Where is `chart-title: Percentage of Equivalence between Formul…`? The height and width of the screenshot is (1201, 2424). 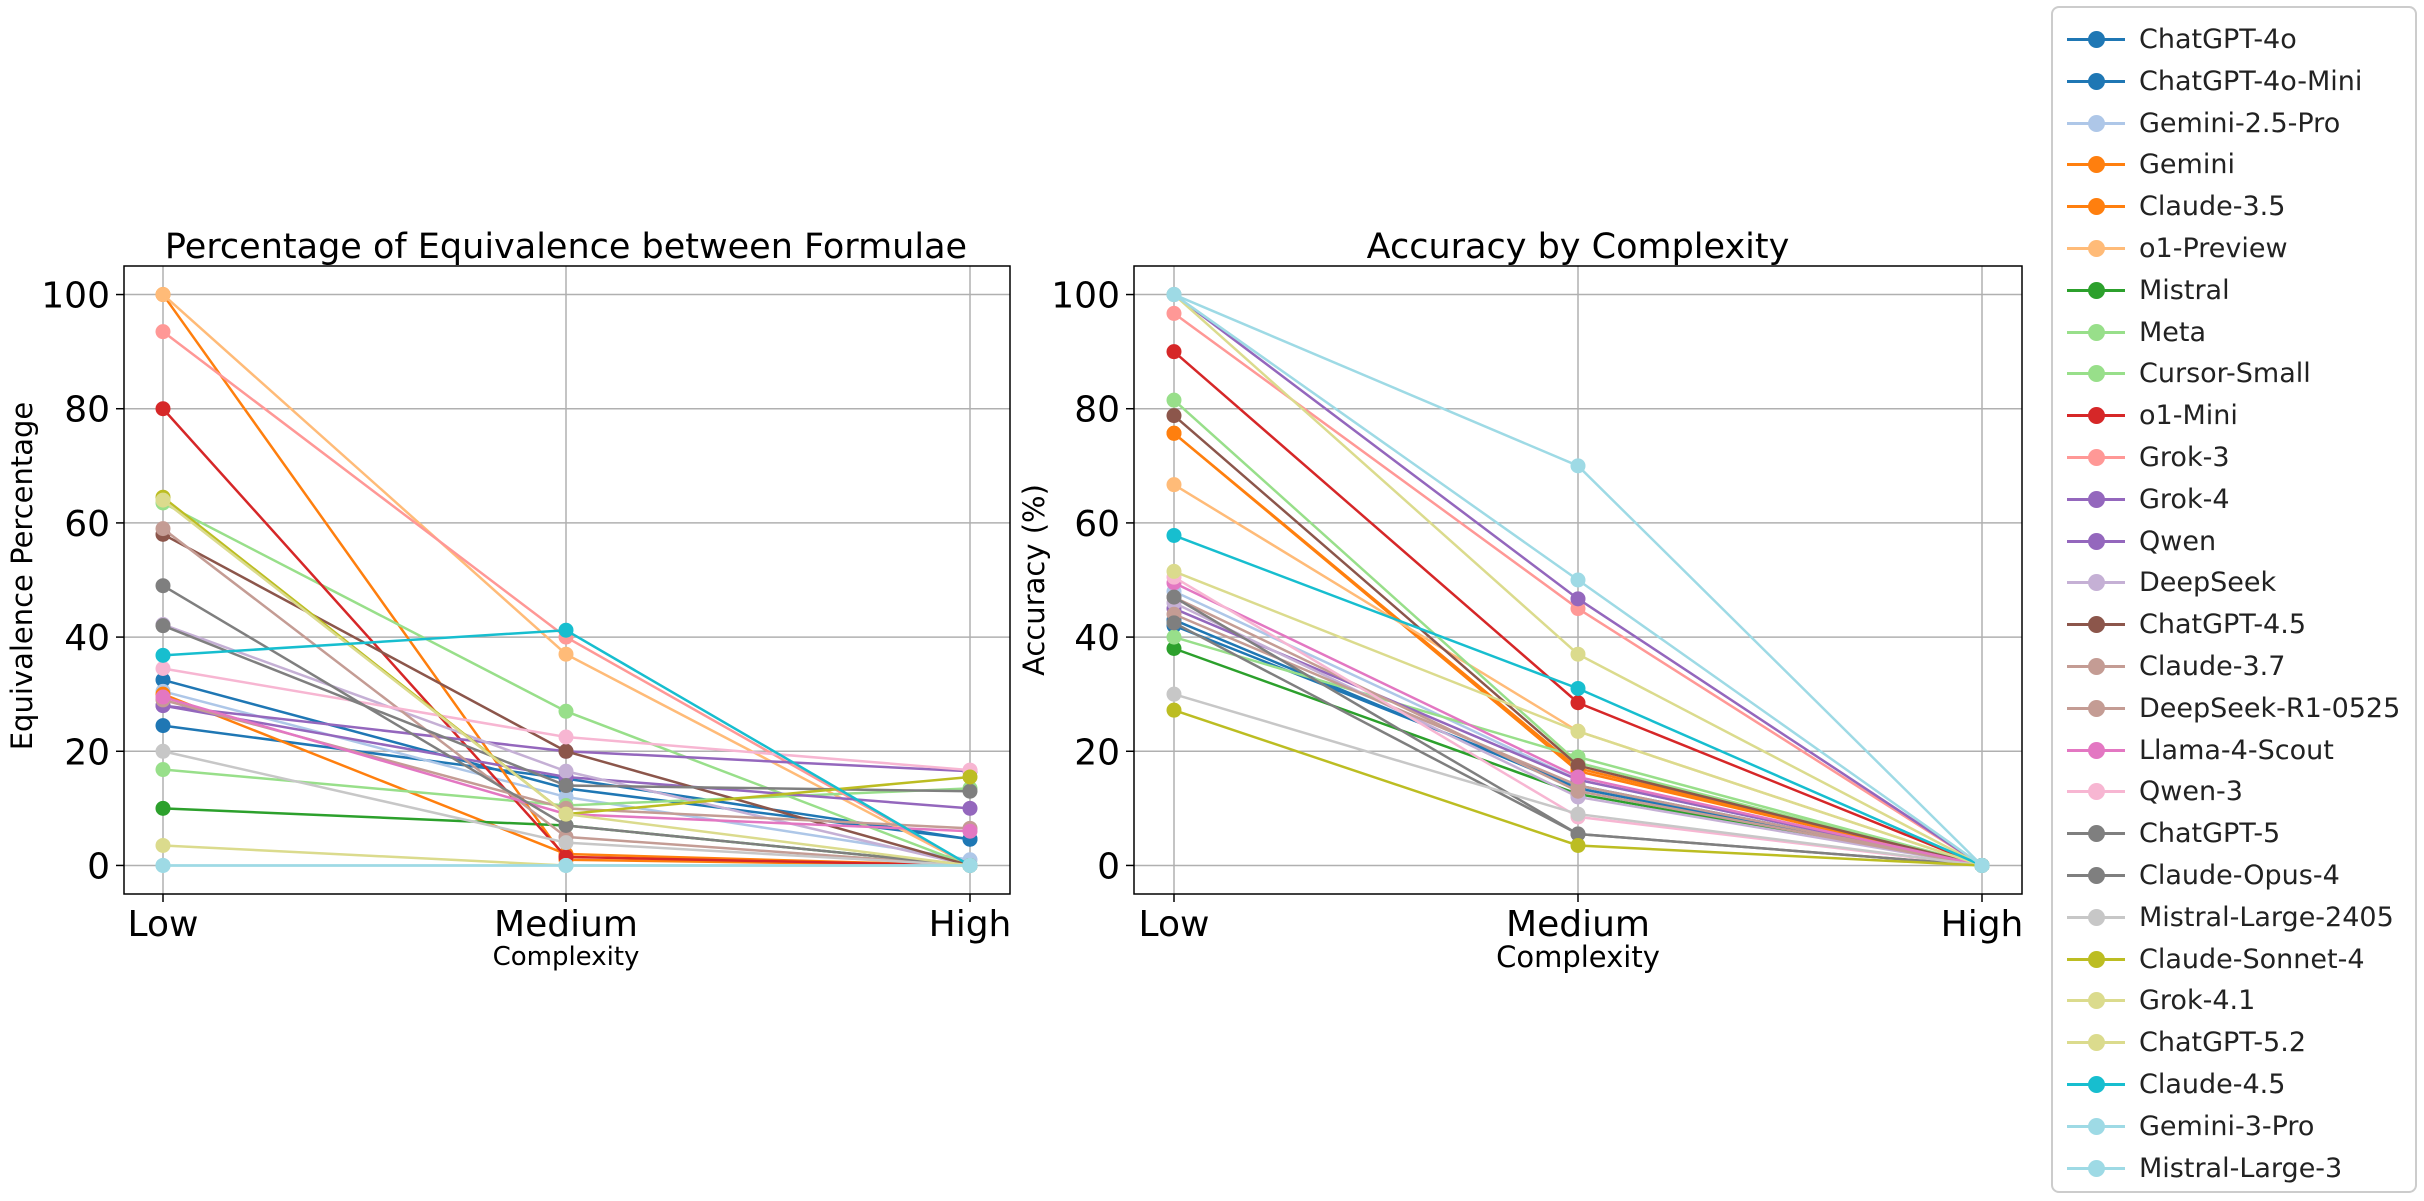 chart-title: Percentage of Equivalence between Formul… is located at coordinates (566, 247).